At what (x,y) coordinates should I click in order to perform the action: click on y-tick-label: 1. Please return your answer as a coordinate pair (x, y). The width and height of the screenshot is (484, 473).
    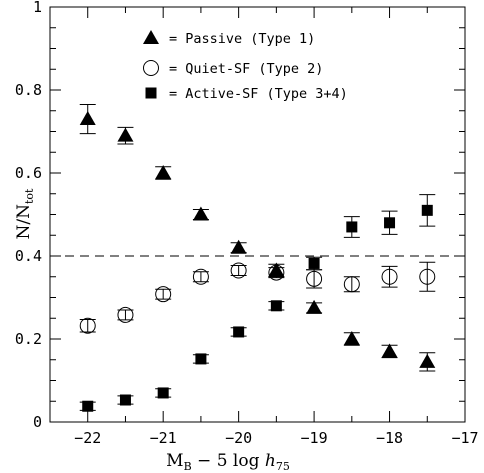
    Looking at the image, I should click on (37, 8).